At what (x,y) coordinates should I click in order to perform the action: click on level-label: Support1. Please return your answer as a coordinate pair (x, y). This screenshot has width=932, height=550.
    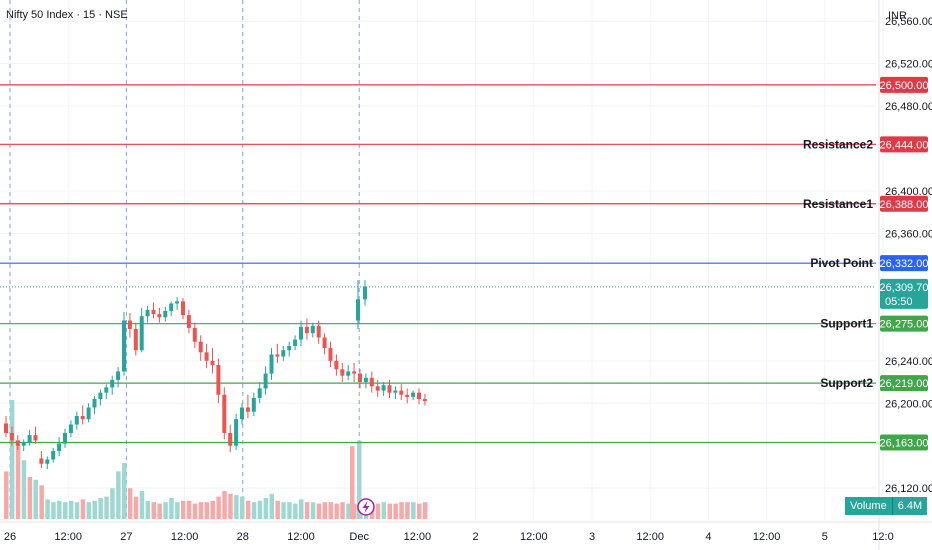
    Looking at the image, I should click on (846, 324).